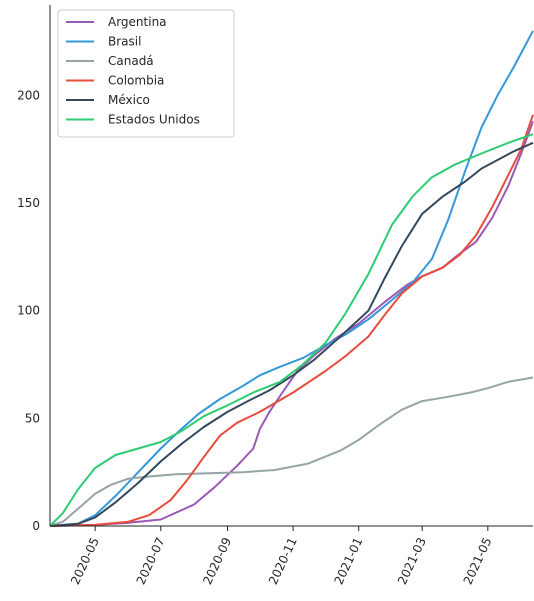  I want to click on x-tick-label: 2020-11, so click(283, 560).